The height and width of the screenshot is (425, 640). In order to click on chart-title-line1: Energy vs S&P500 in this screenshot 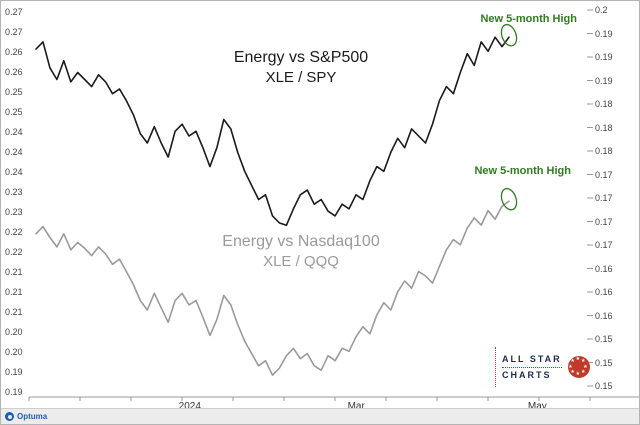, I will do `click(301, 57)`.